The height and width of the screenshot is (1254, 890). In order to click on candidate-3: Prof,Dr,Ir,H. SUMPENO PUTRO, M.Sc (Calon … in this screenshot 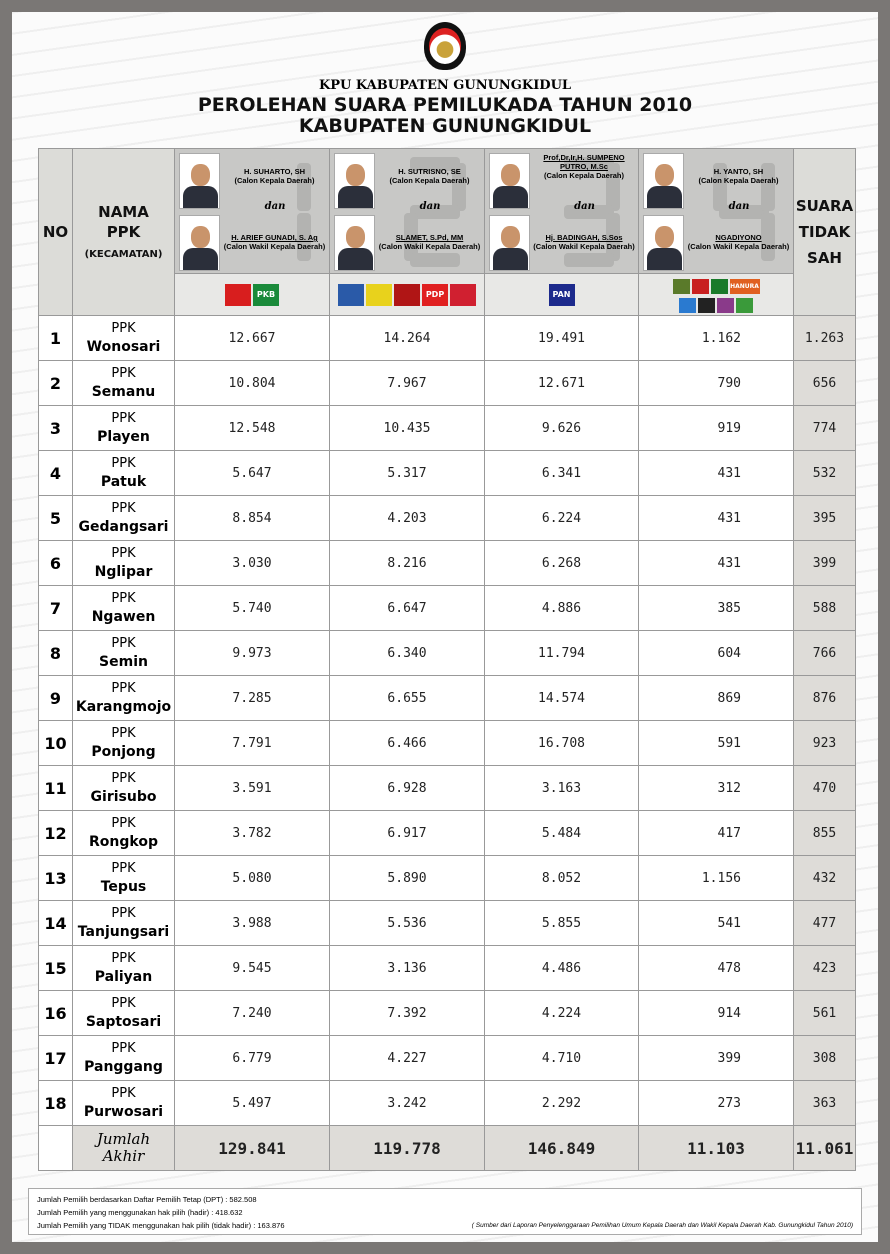, I will do `click(561, 211)`.